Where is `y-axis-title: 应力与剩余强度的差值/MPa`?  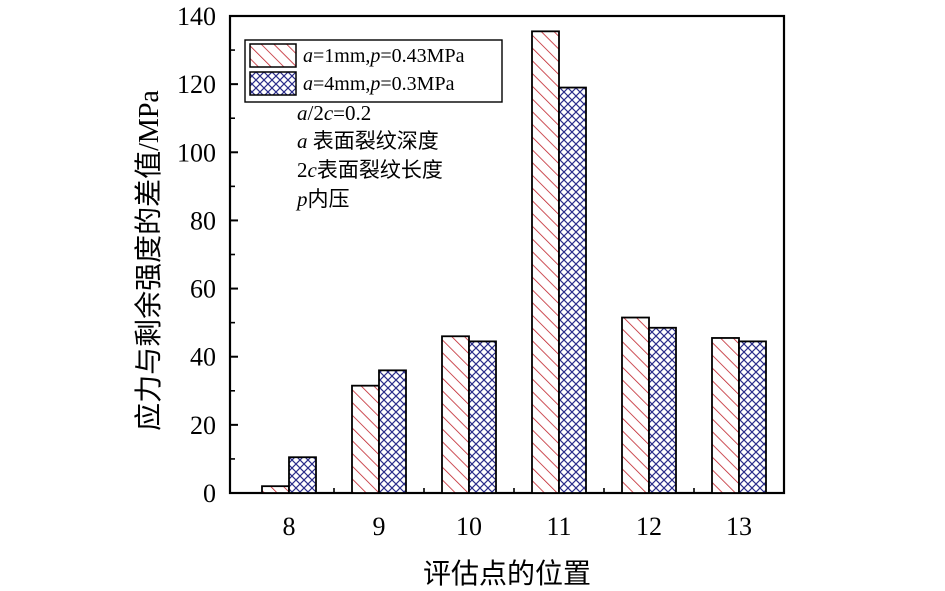 y-axis-title: 应力与剩余强度的差值/MPa is located at coordinates (149, 260).